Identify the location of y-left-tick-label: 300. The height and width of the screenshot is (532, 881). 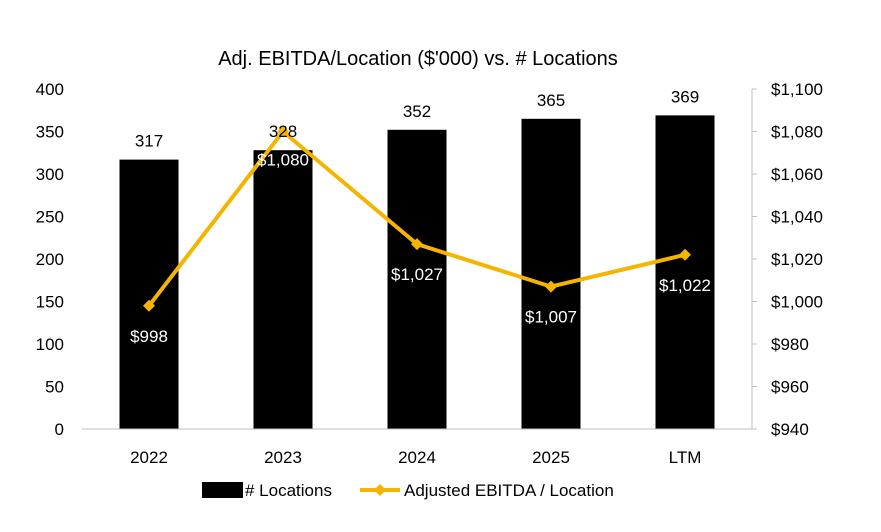
(50, 174).